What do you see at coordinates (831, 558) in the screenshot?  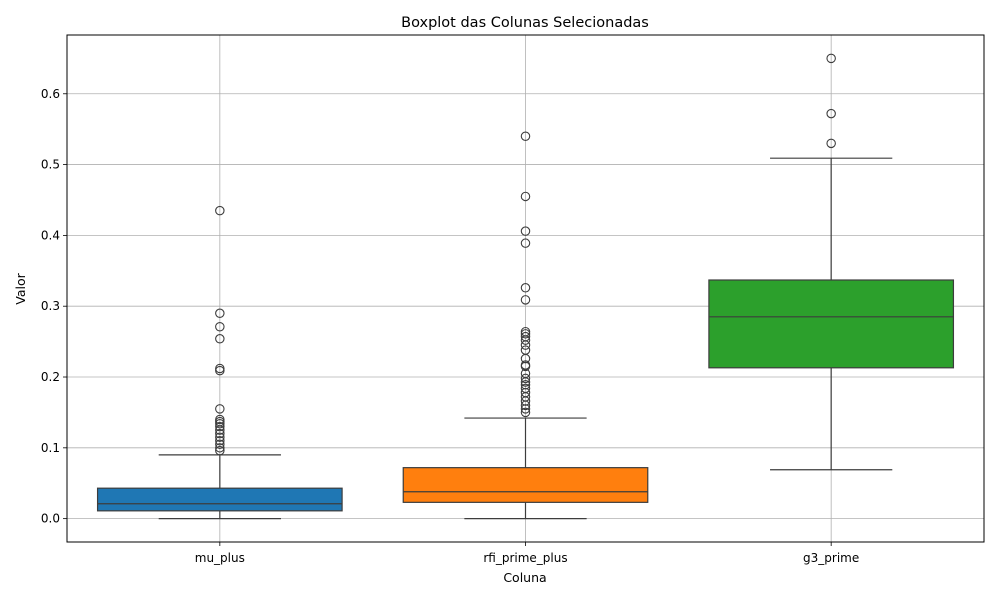 I see `x-tick-label: g3_prime` at bounding box center [831, 558].